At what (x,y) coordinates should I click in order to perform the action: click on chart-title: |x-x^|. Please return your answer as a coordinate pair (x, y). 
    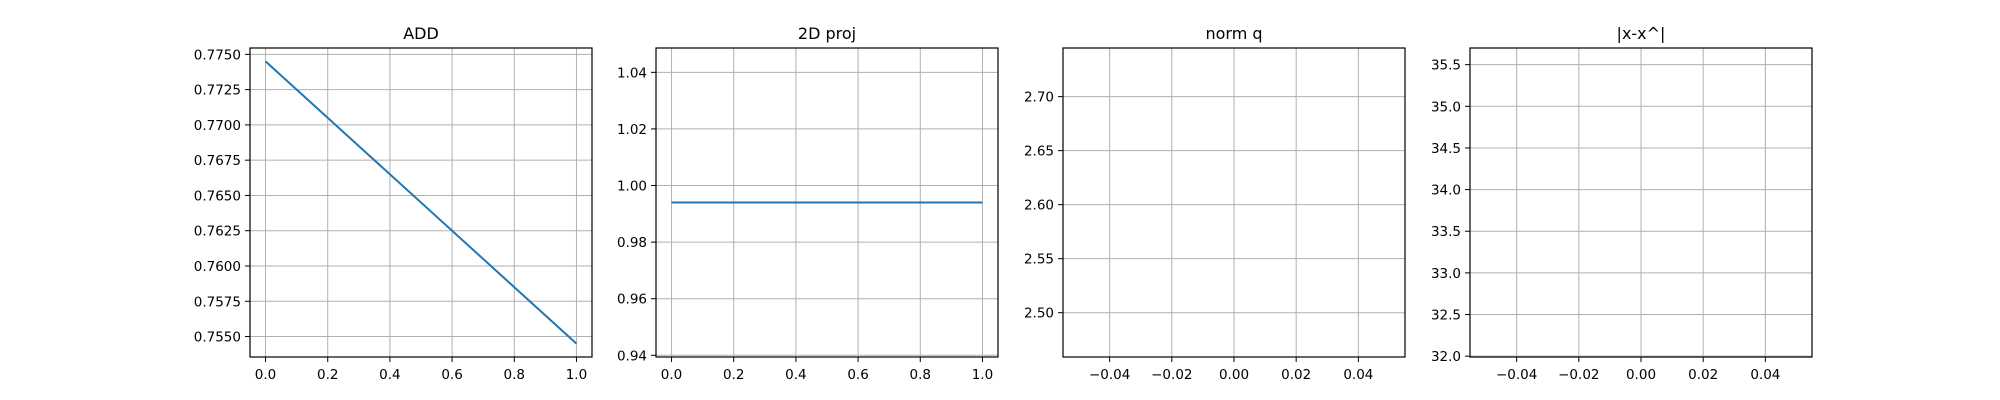
    Looking at the image, I should click on (1641, 33).